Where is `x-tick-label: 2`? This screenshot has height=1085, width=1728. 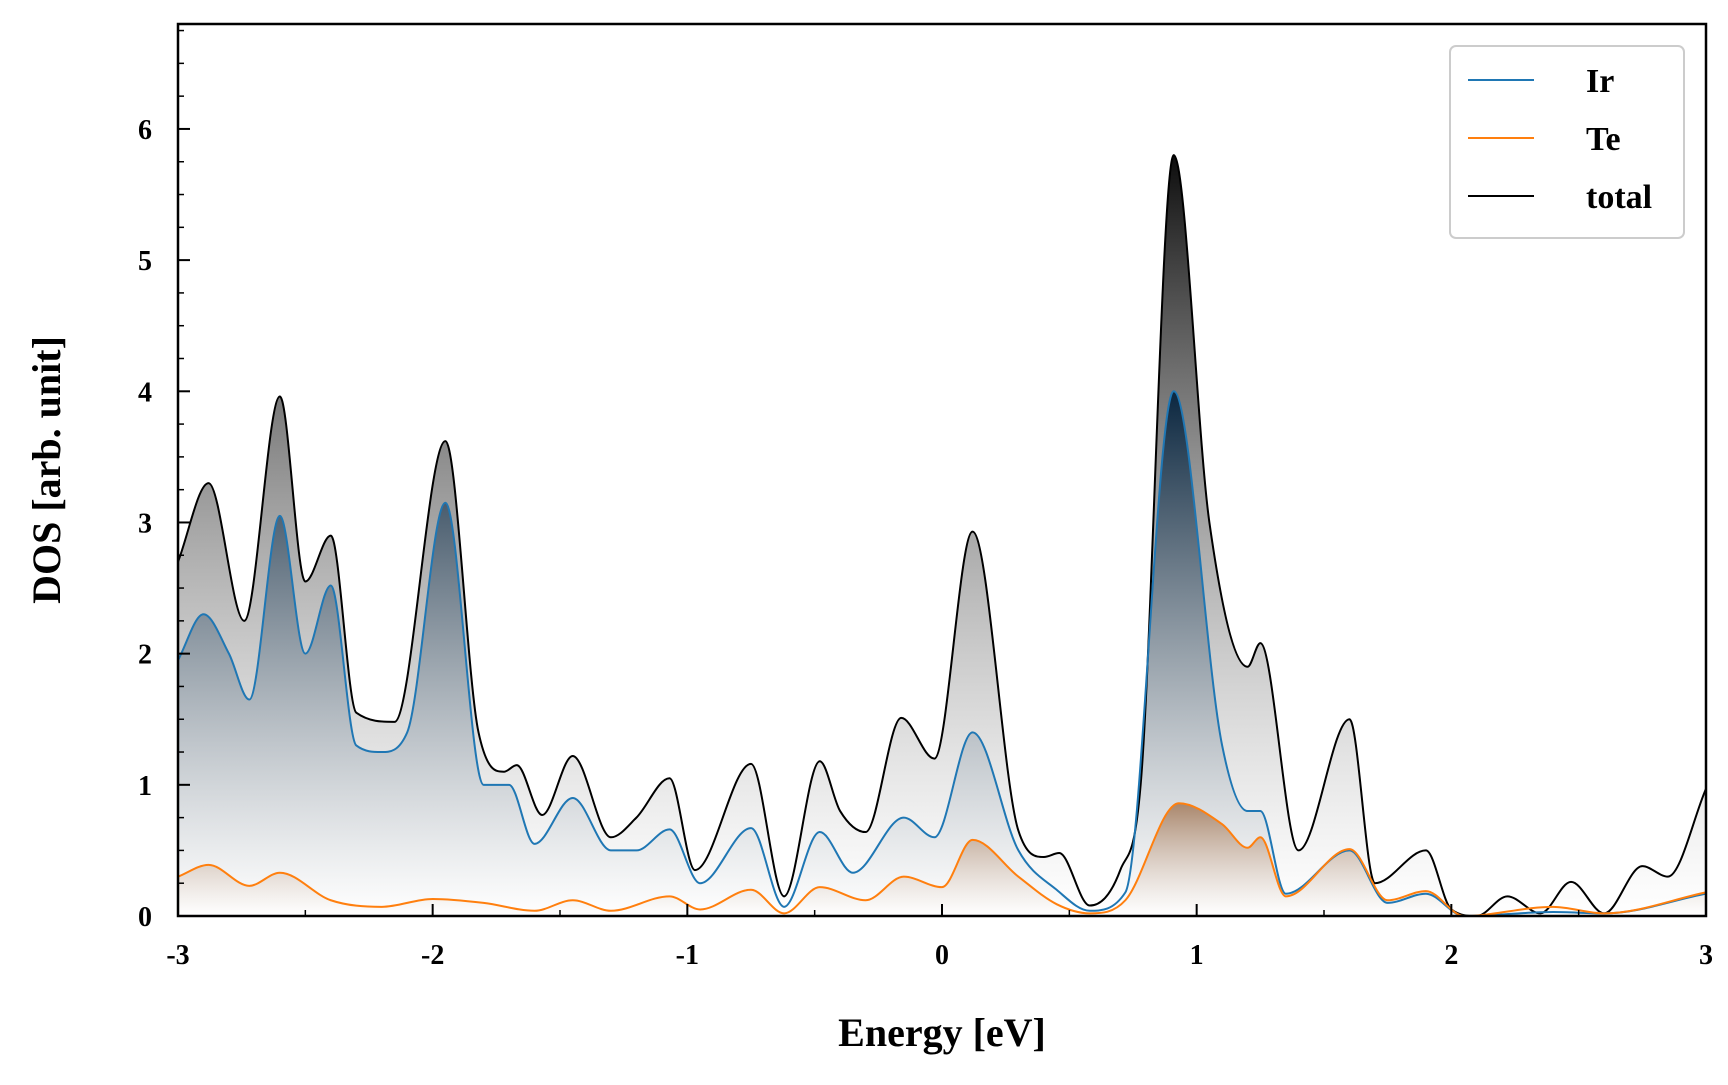
x-tick-label: 2 is located at coordinates (1451, 955).